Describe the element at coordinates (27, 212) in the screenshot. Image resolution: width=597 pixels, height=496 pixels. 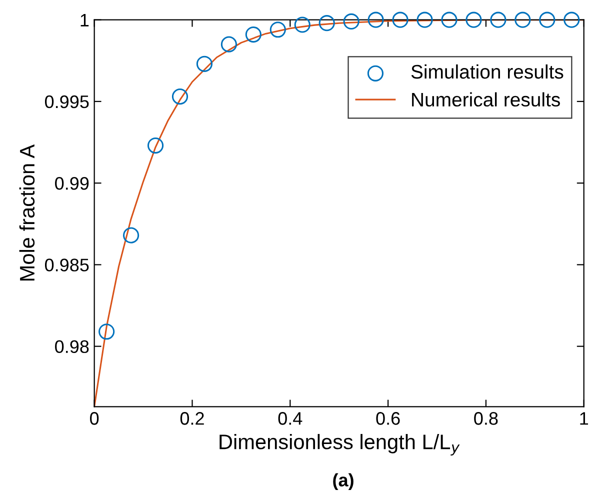
I see `y-axis-title: Mole fraction A` at that location.